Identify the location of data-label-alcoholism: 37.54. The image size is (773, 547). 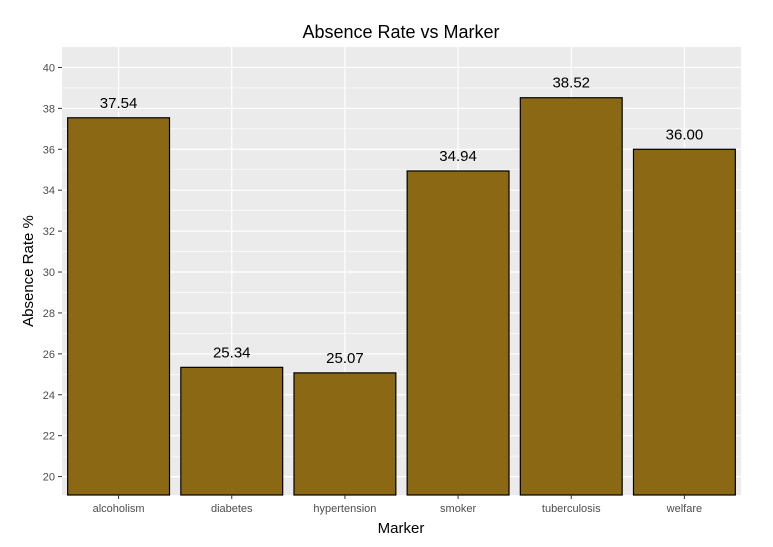
(119, 103).